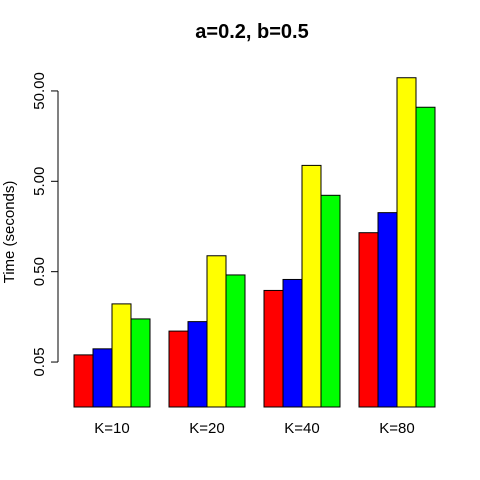  What do you see at coordinates (206, 428) in the screenshot?
I see `x-tick-label: K=20` at bounding box center [206, 428].